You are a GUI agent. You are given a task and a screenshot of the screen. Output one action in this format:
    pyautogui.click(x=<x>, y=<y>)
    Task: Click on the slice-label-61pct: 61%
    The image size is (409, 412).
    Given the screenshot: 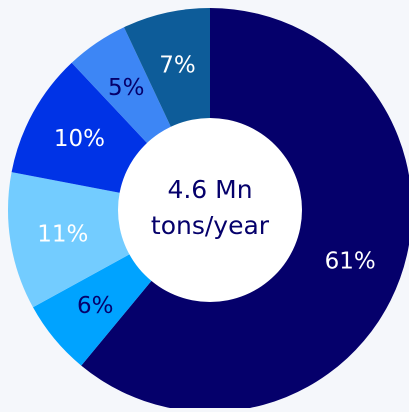 What is the action you would take?
    pyautogui.click(x=350, y=261)
    